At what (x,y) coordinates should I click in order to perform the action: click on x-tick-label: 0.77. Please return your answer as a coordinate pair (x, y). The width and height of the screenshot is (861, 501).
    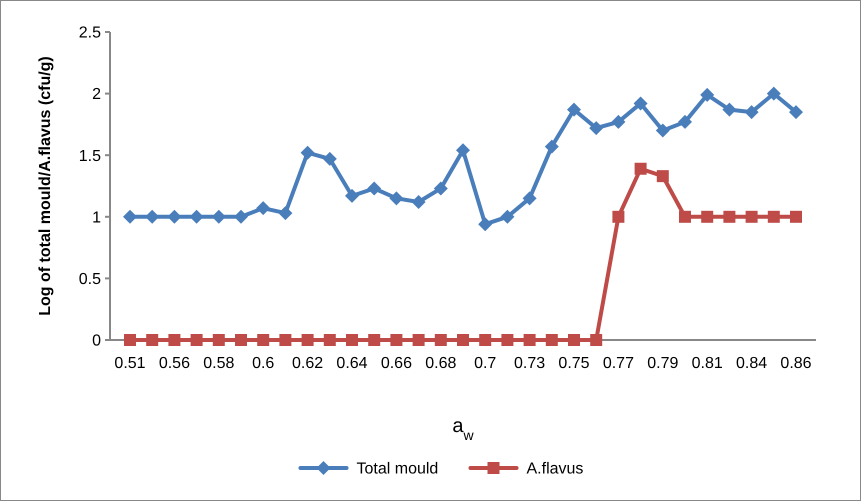
    Looking at the image, I should click on (618, 363).